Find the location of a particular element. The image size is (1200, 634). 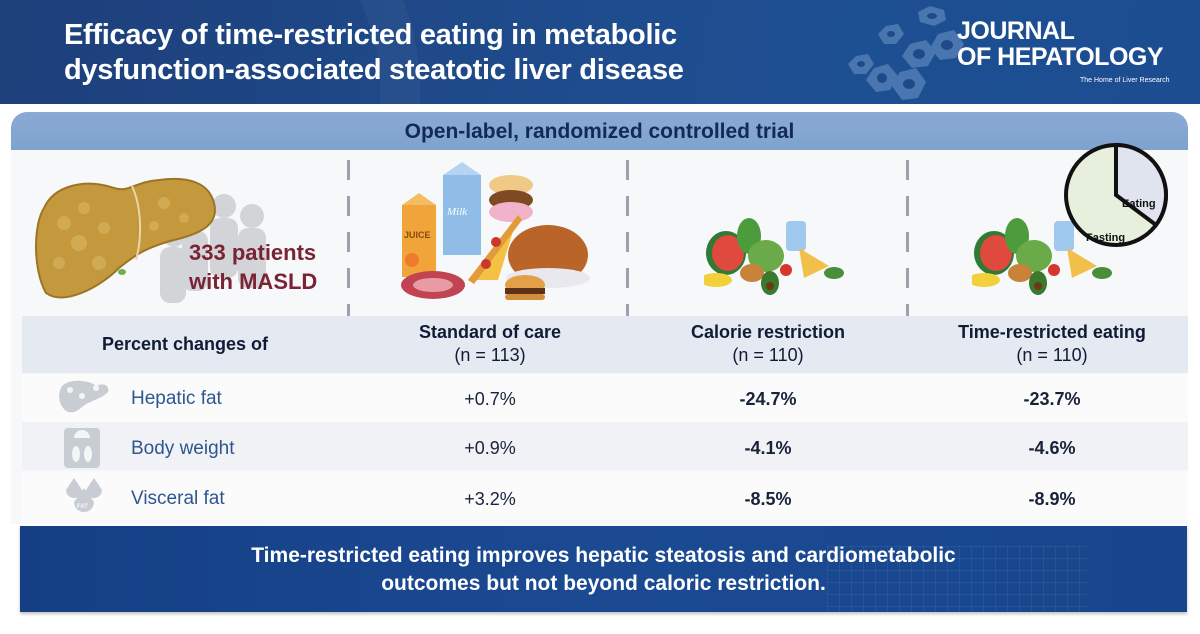

svg-text: JUICE is located at coordinates (417, 235).